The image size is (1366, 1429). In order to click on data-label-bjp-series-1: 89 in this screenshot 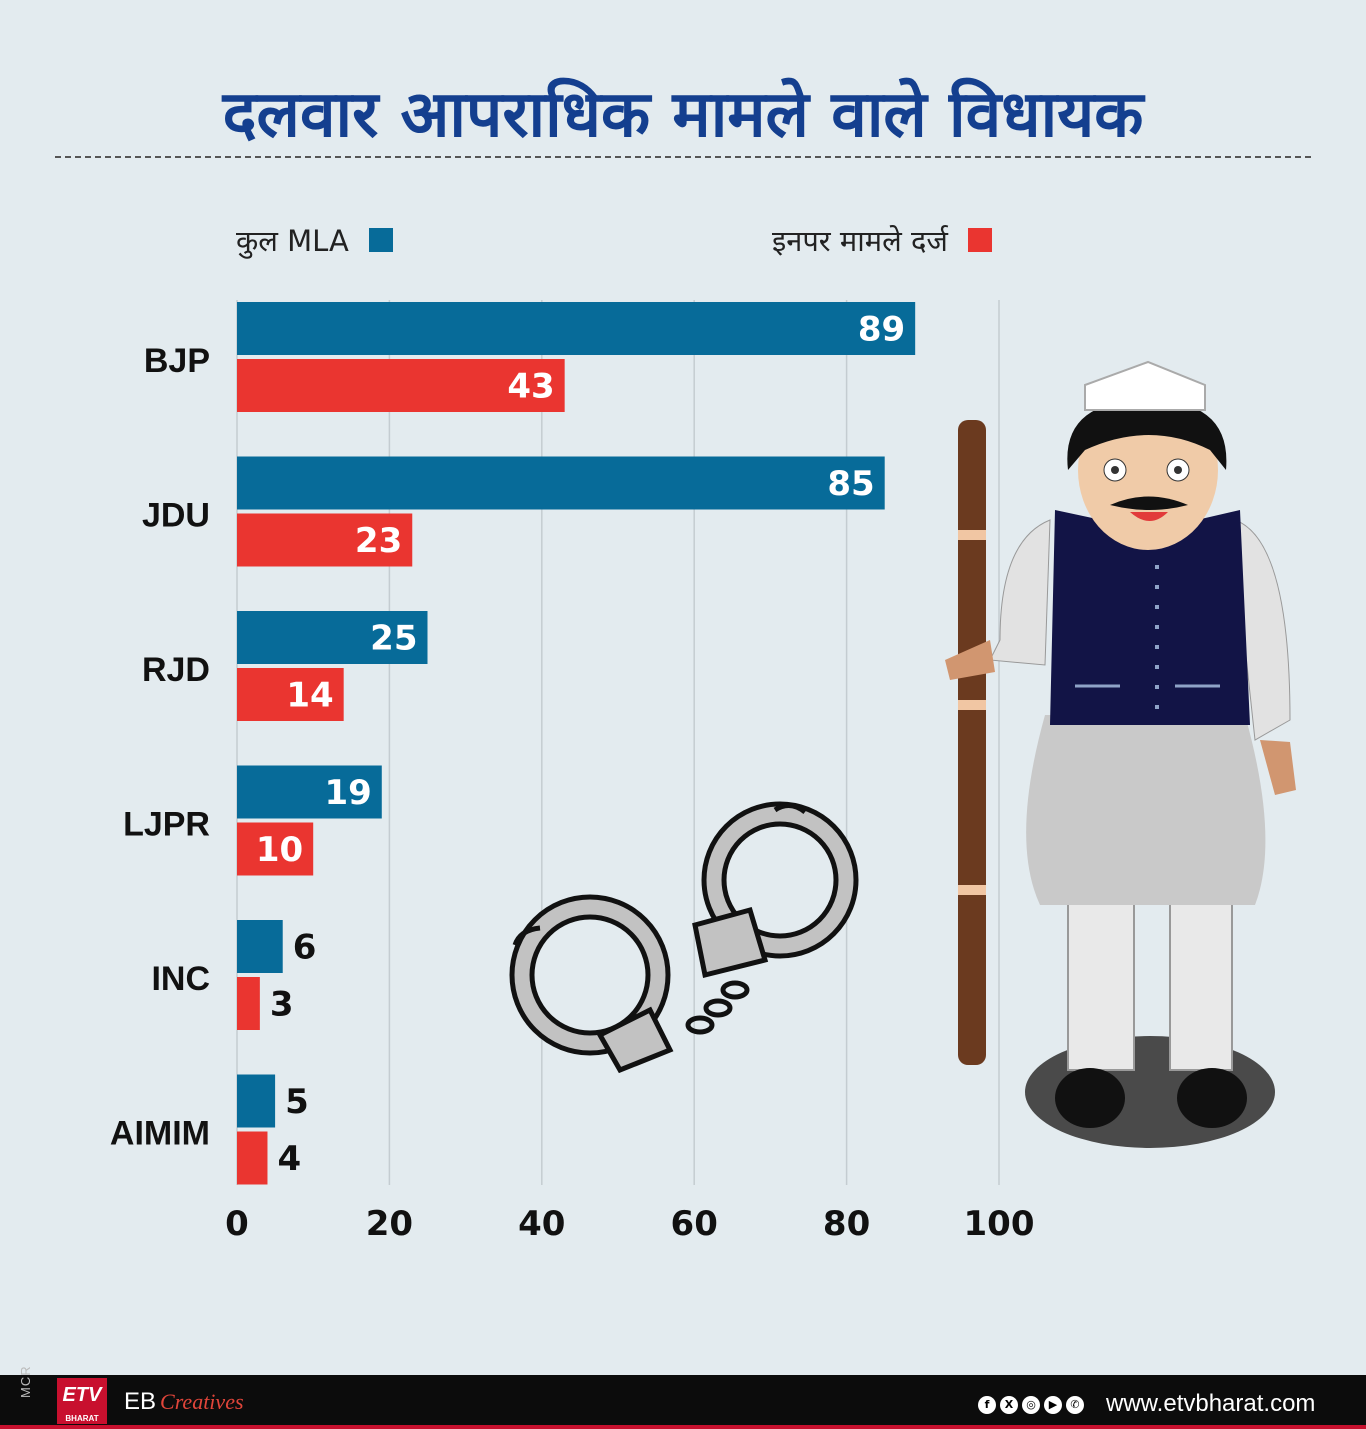, I will do `click(881, 330)`.